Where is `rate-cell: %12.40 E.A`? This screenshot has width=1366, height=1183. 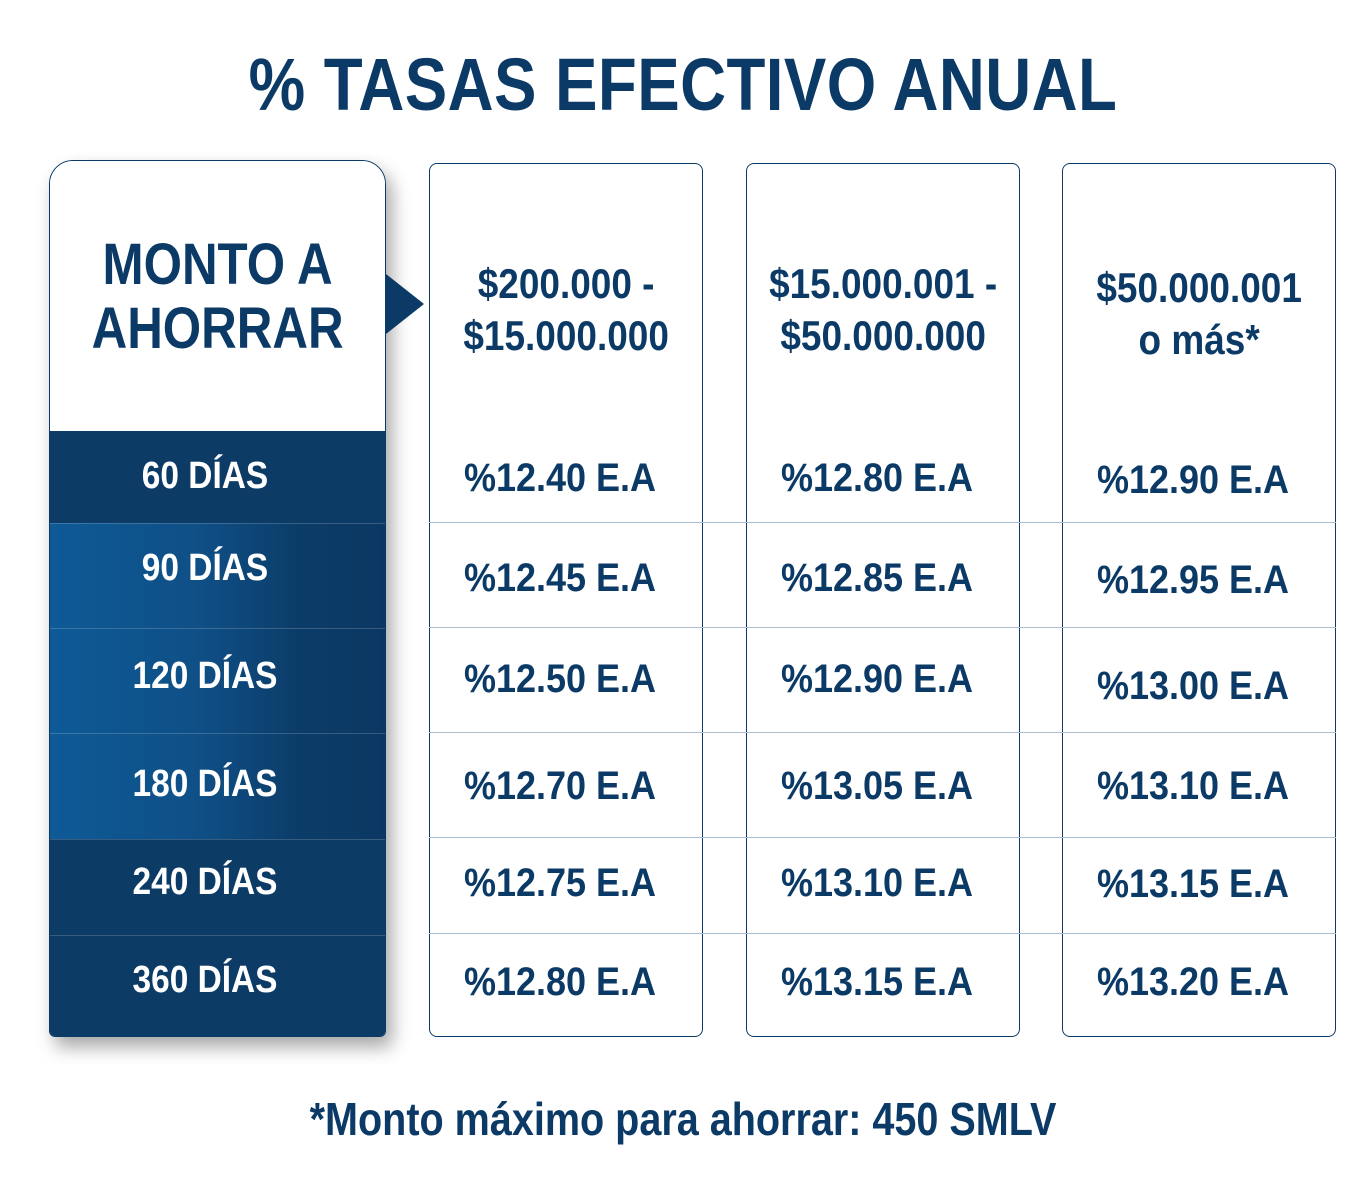
rate-cell: %12.40 E.A is located at coordinates (560, 478).